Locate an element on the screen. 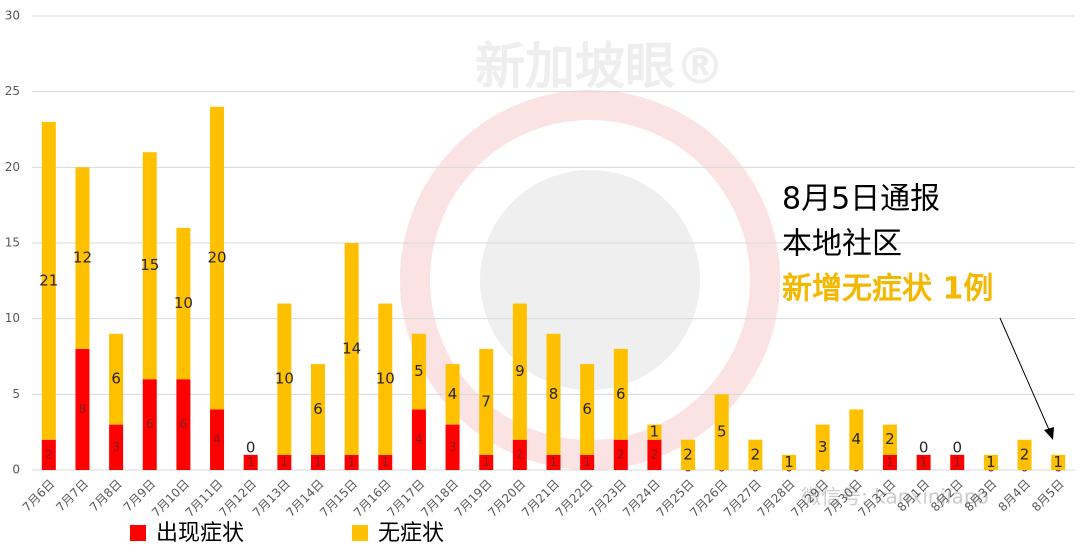 This screenshot has width=1080, height=558. arrow is located at coordinates (1025, 375).